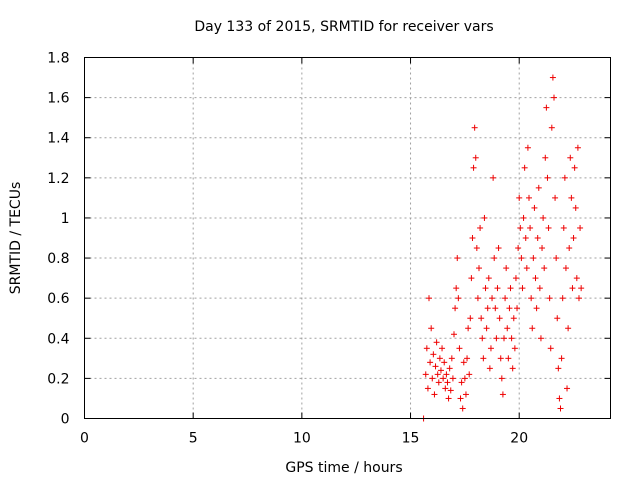 This screenshot has height=480, width=640. I want to click on y-tick-label: 0, so click(65, 420).